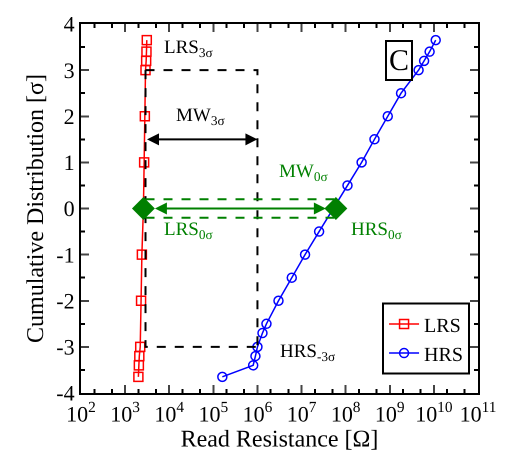 The height and width of the screenshot is (467, 517). Describe the element at coordinates (399, 60) in the screenshot. I see `annotation: C` at that location.